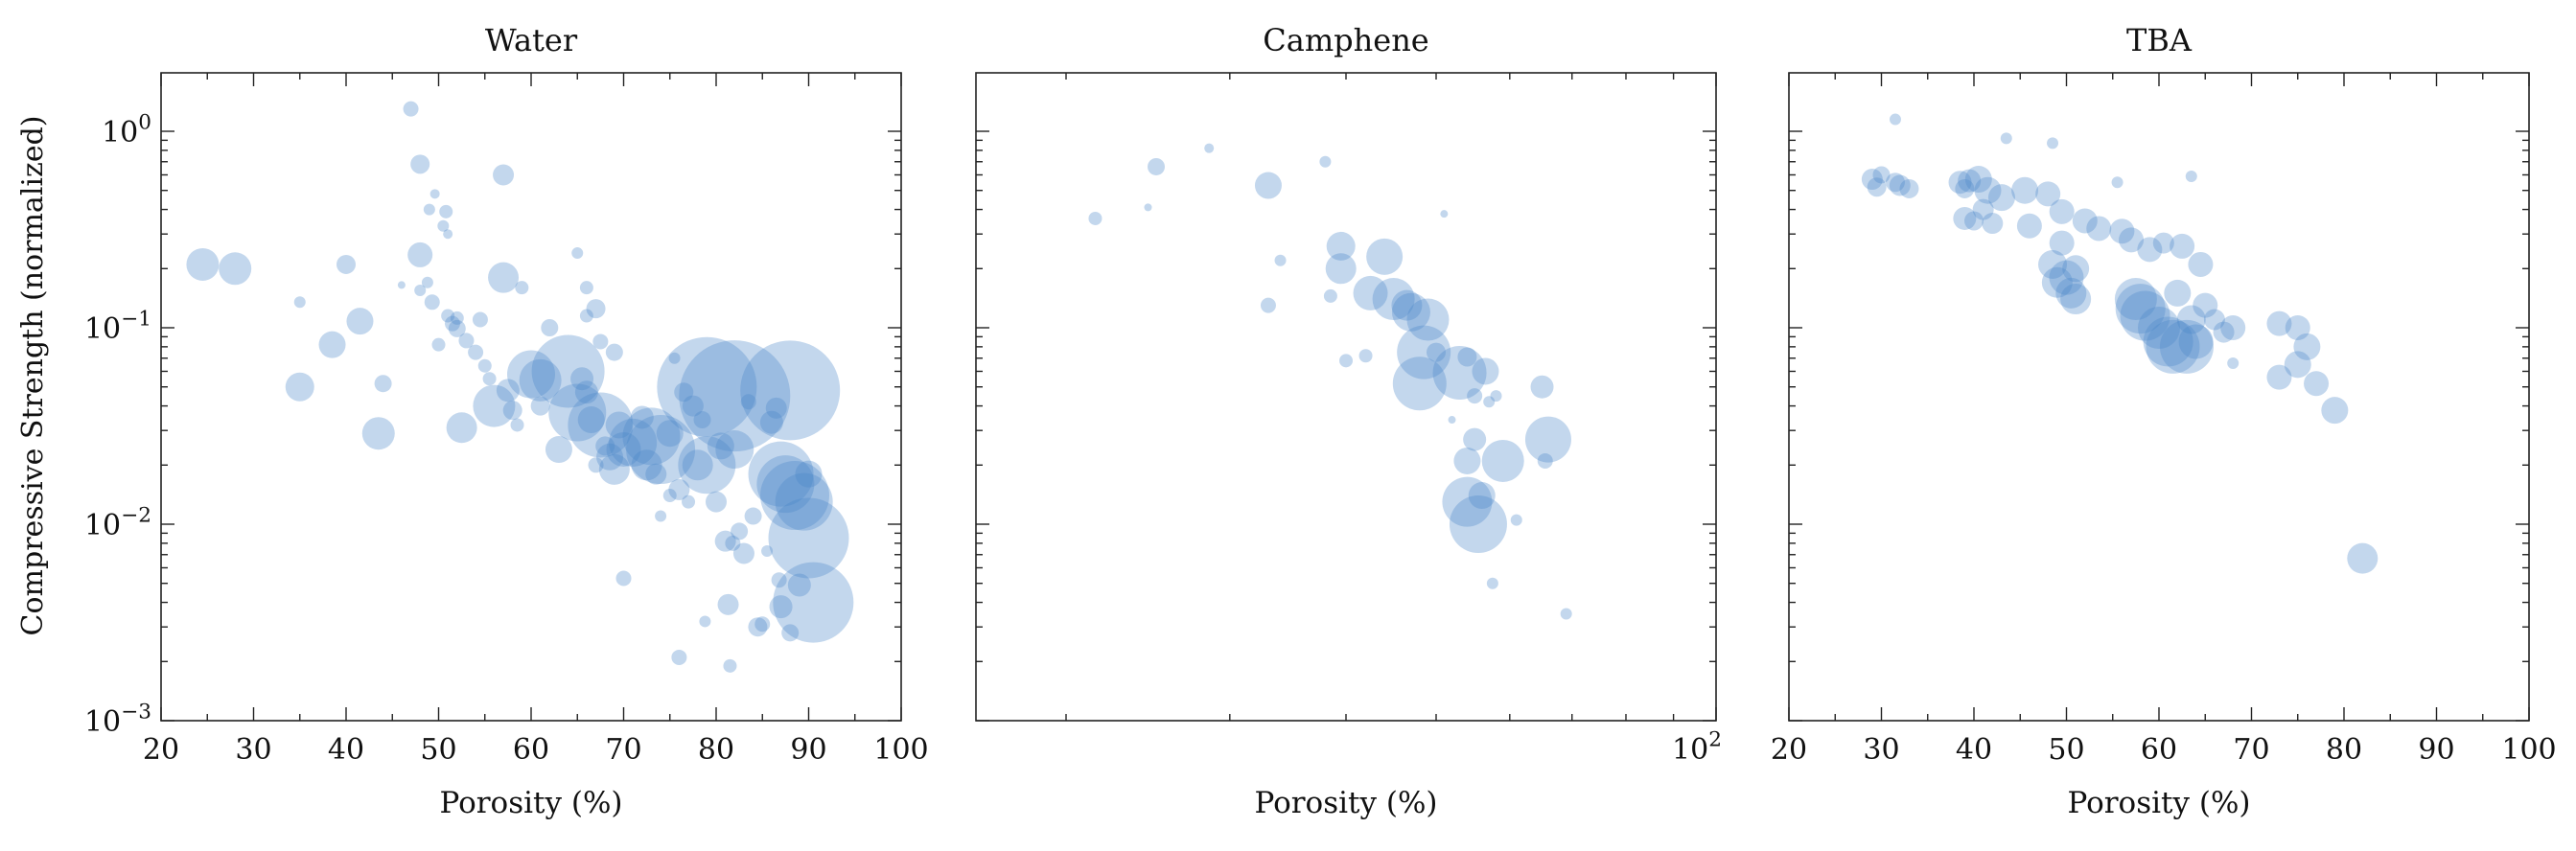 This screenshot has height=851, width=2576. I want to click on y-axis-label: Compressive Strength (normalized), so click(33, 376).